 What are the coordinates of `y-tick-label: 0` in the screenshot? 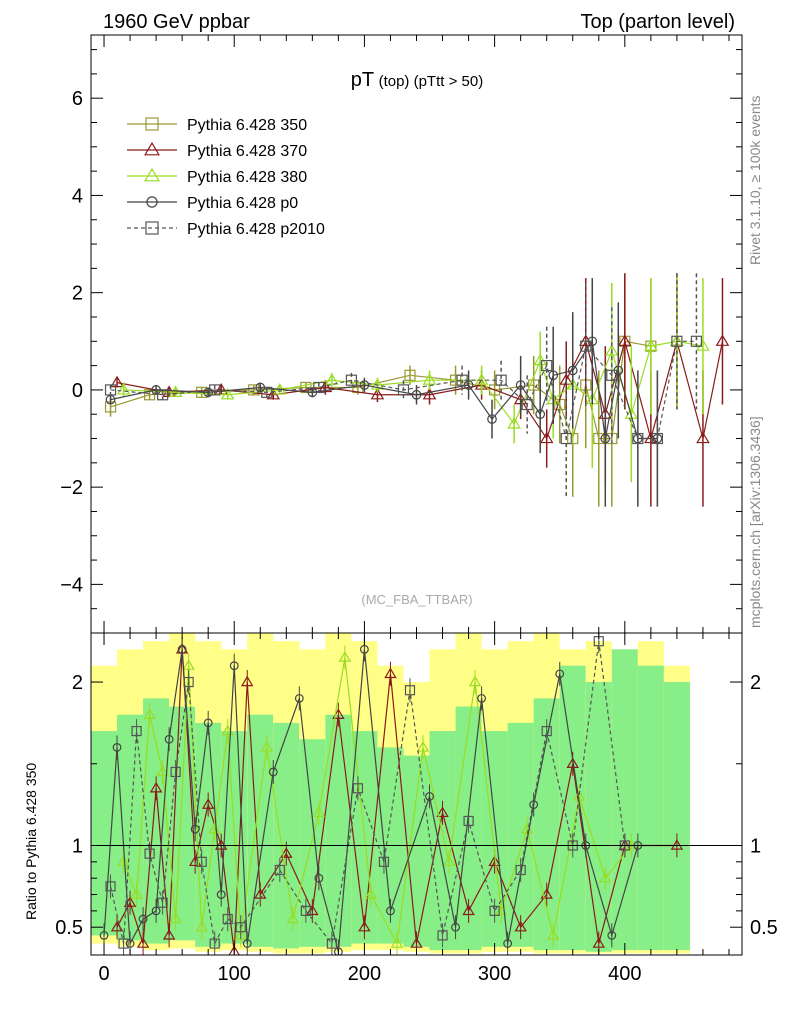 It's located at (77, 391).